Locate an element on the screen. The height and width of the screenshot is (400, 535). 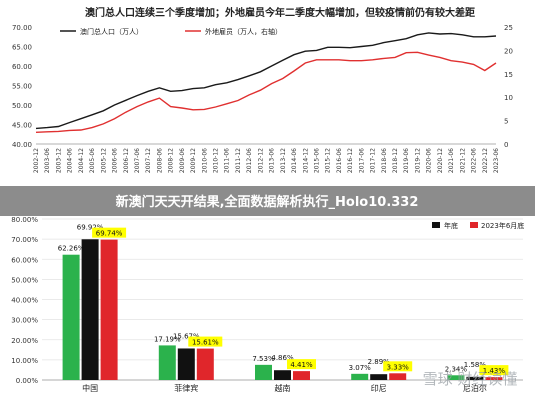
x-axis-tick-label: 2018-12 is located at coordinates (395, 160).